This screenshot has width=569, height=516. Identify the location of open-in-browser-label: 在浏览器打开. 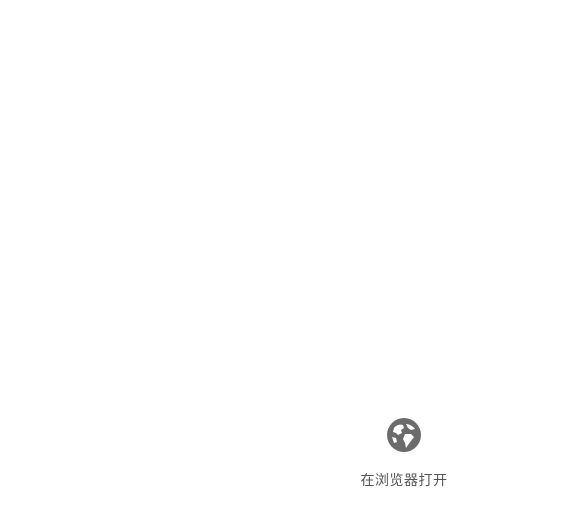
(404, 481).